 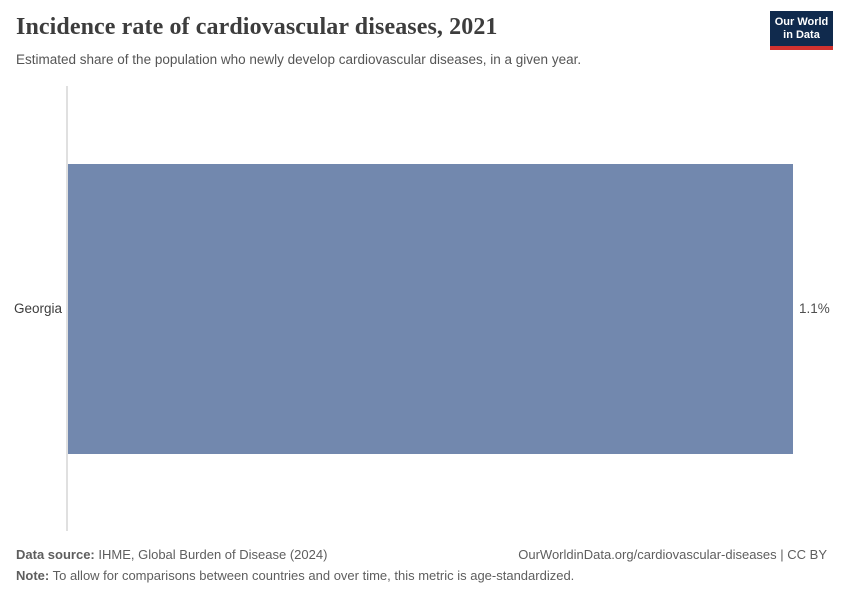 What do you see at coordinates (211, 554) in the screenshot?
I see `data-source-value: IHME, Global Burden of Disease (2024)` at bounding box center [211, 554].